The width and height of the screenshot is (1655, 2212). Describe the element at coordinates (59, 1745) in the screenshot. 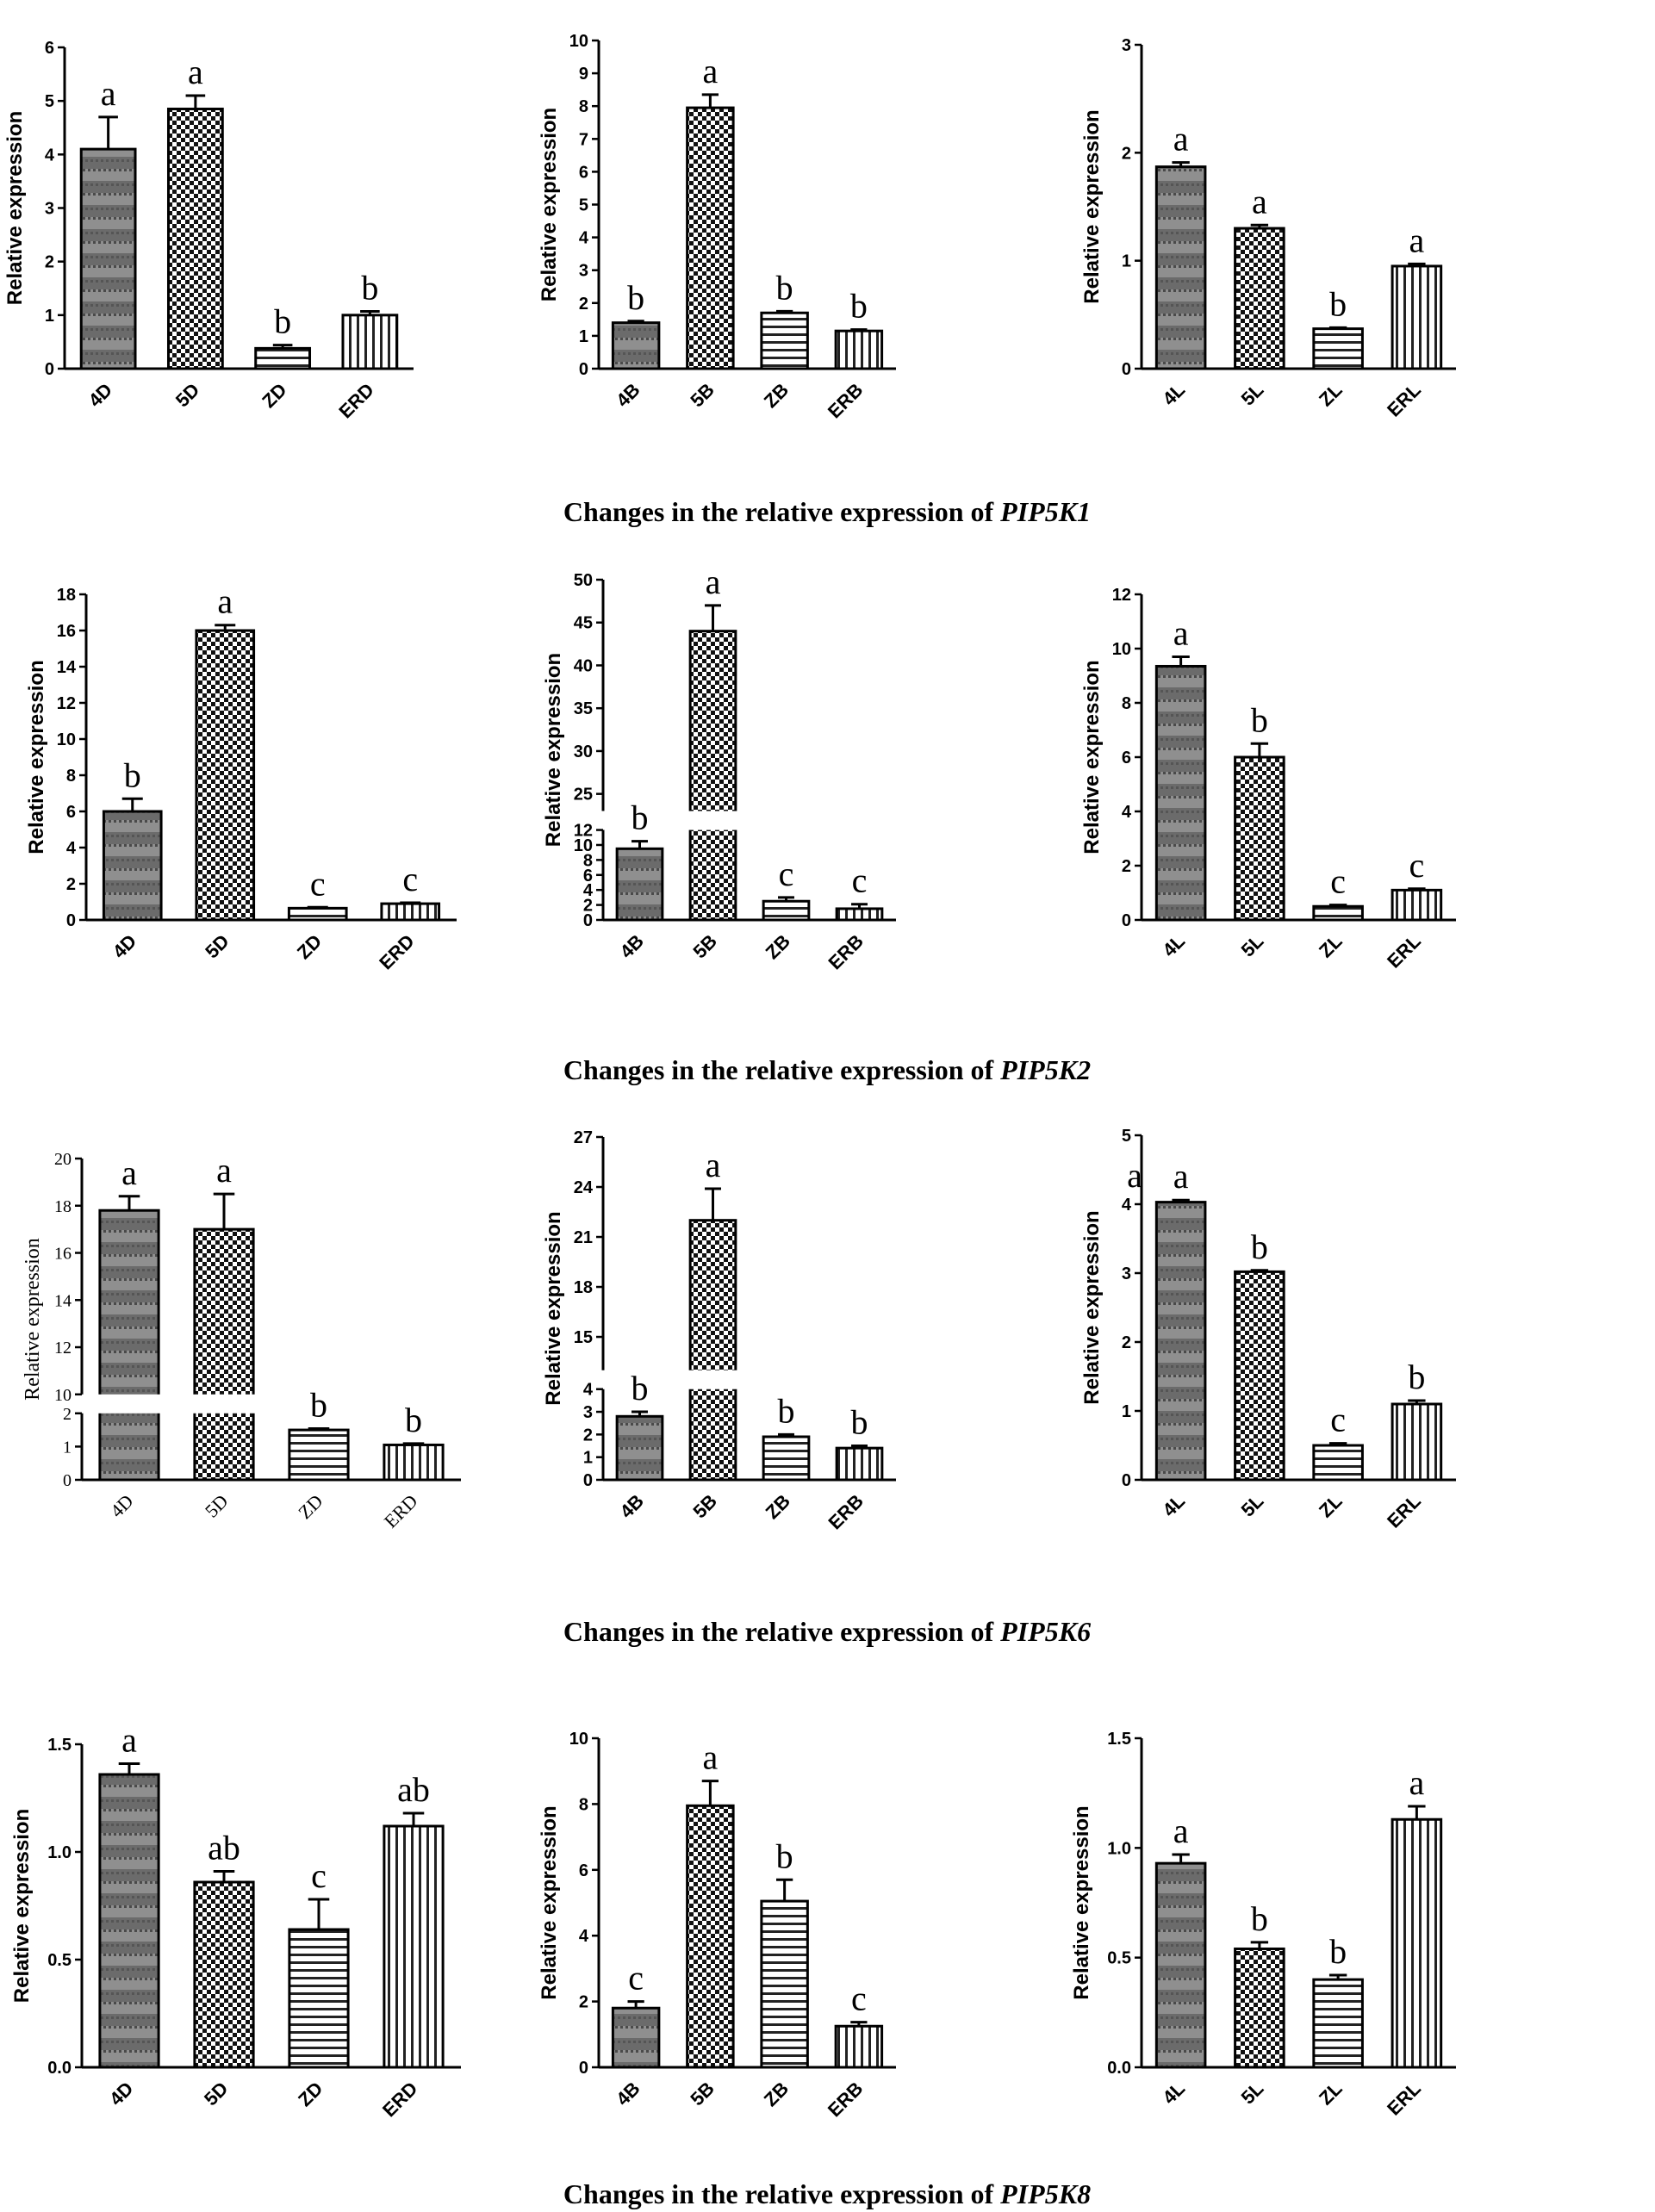

I see `y-tick-label: 1.5` at that location.